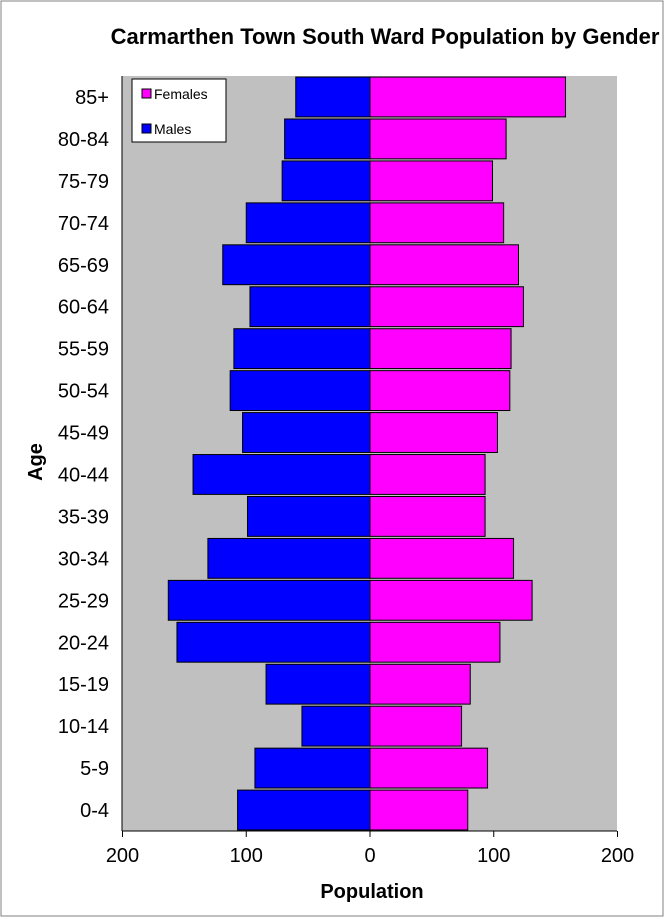 Image resolution: width=664 pixels, height=922 pixels. What do you see at coordinates (181, 94) in the screenshot?
I see `legend-label-females: Females` at bounding box center [181, 94].